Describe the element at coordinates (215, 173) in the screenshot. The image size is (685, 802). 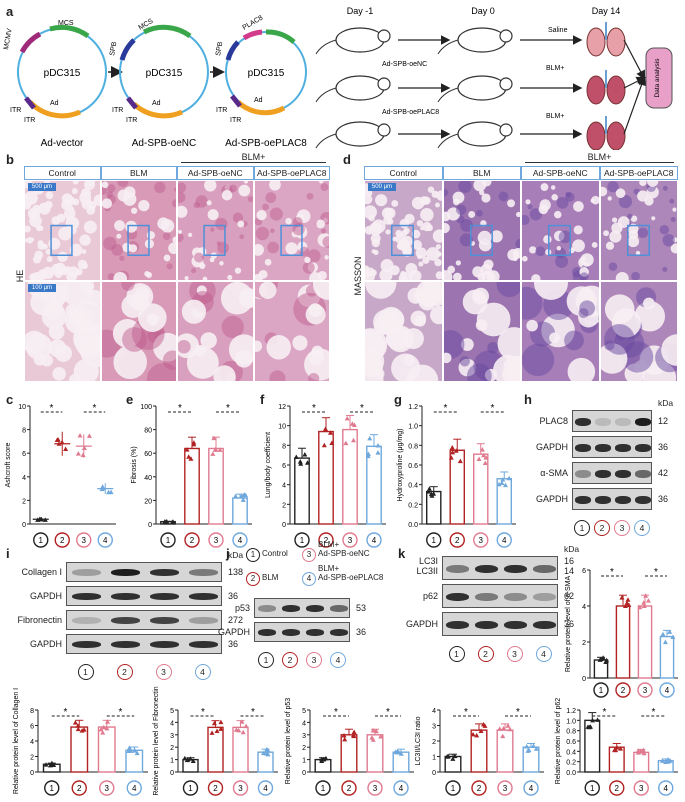
I see `histology-col-header: Ad-SPB-oeNC` at that location.